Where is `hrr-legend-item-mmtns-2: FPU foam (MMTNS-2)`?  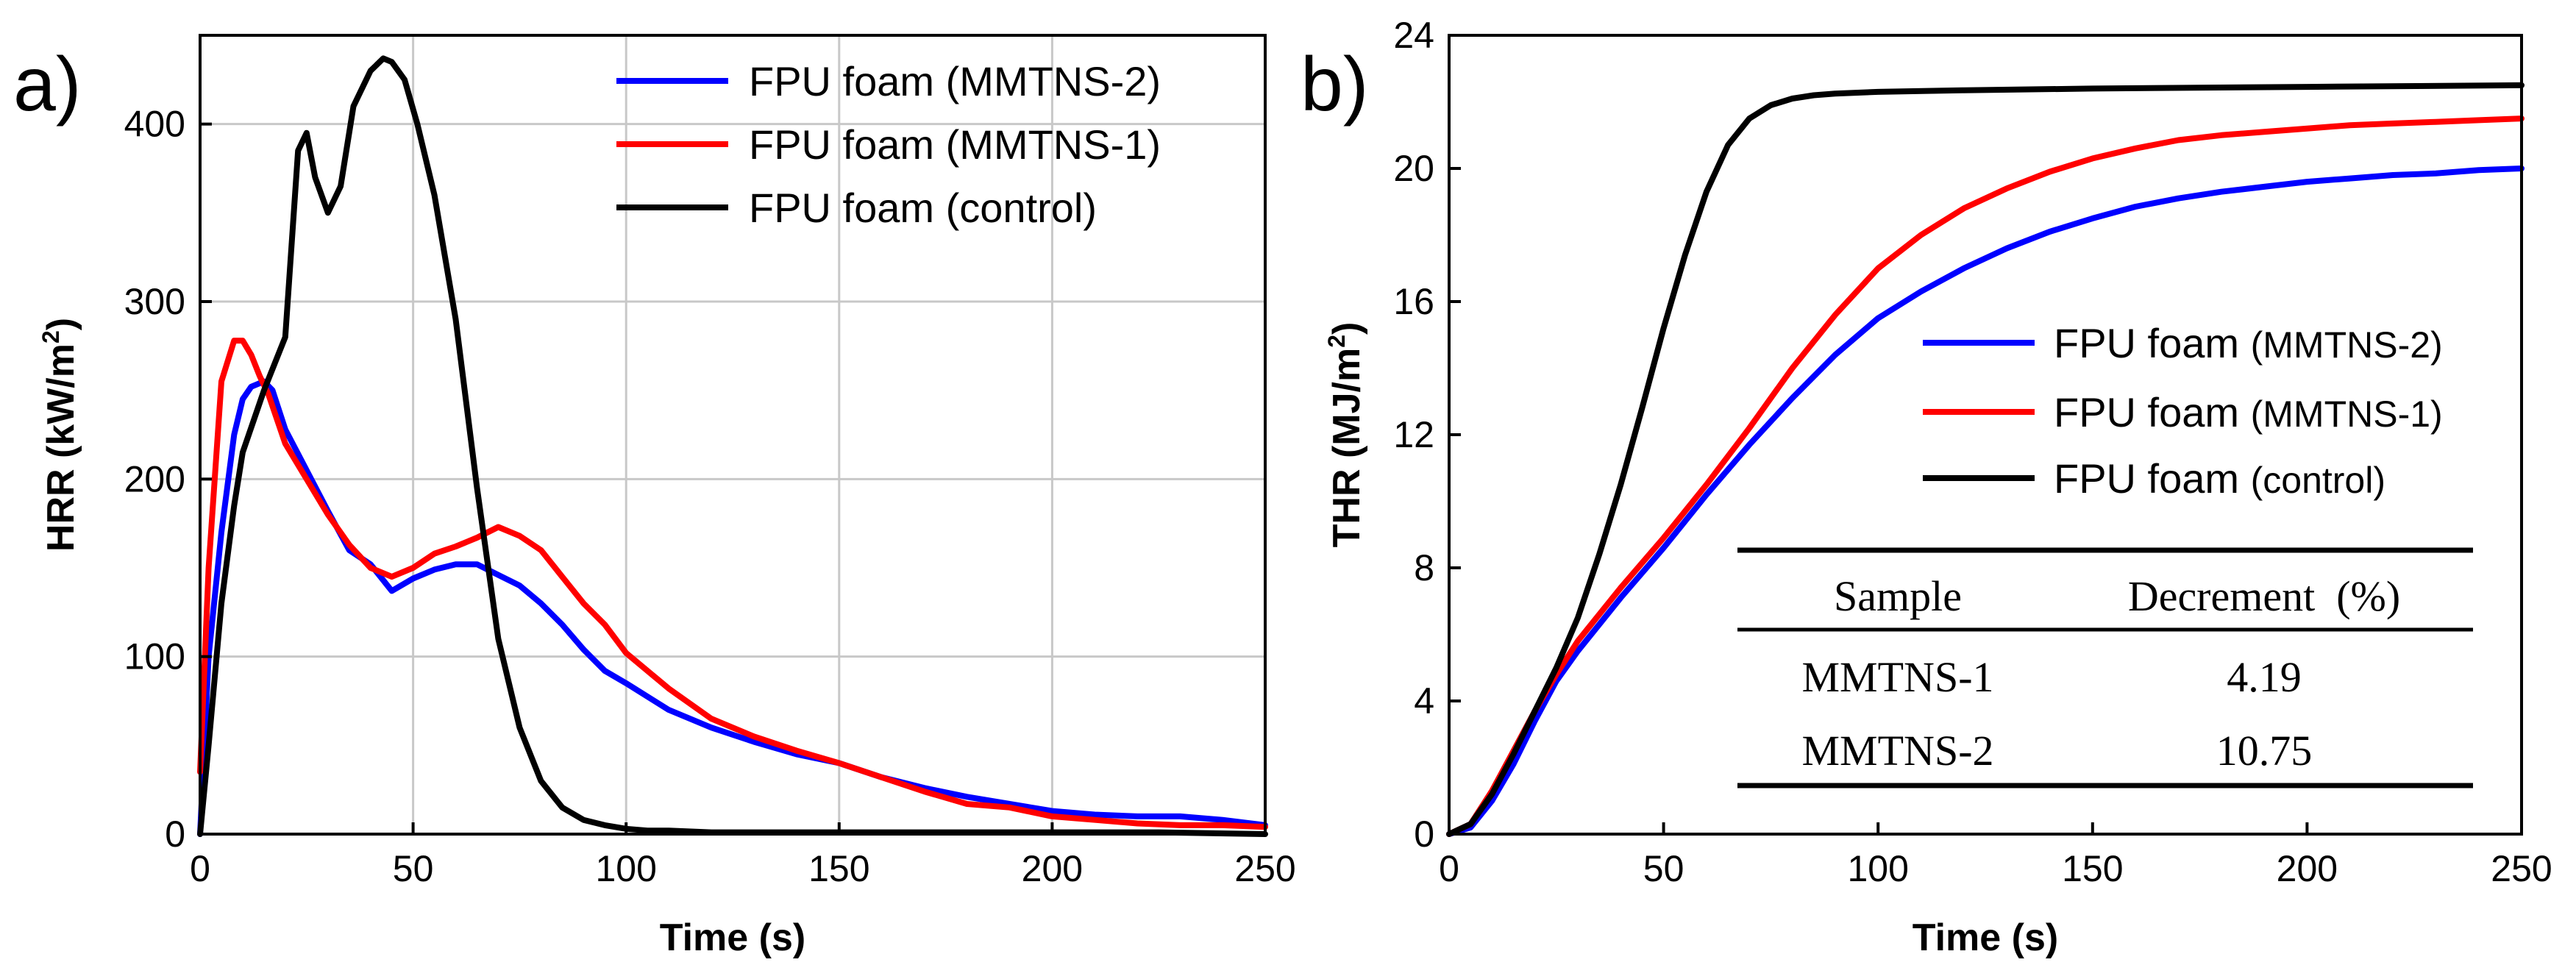
hrr-legend-item-mmtns-2: FPU foam (MMTNS-2) is located at coordinates (888, 81).